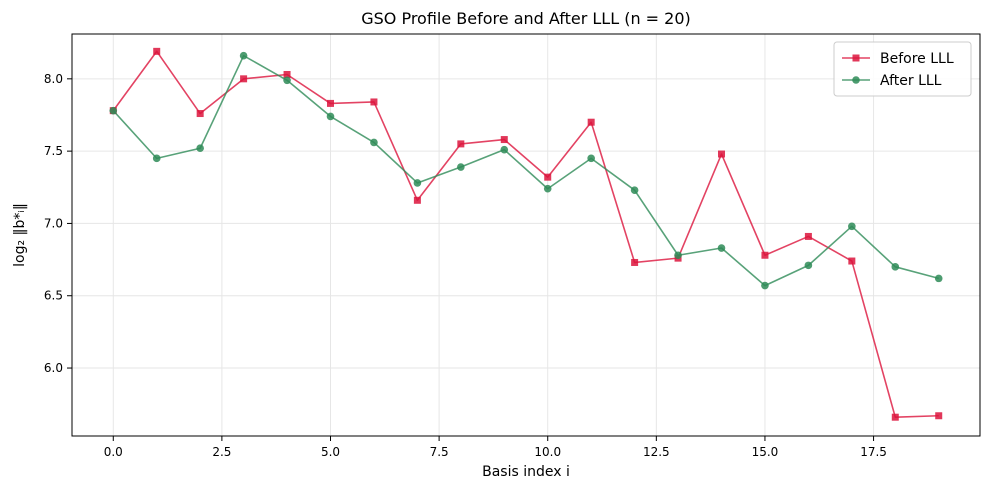 Image resolution: width=989 pixels, height=494 pixels. Describe the element at coordinates (53, 151) in the screenshot. I see `y-tick-label: 7.5` at that location.